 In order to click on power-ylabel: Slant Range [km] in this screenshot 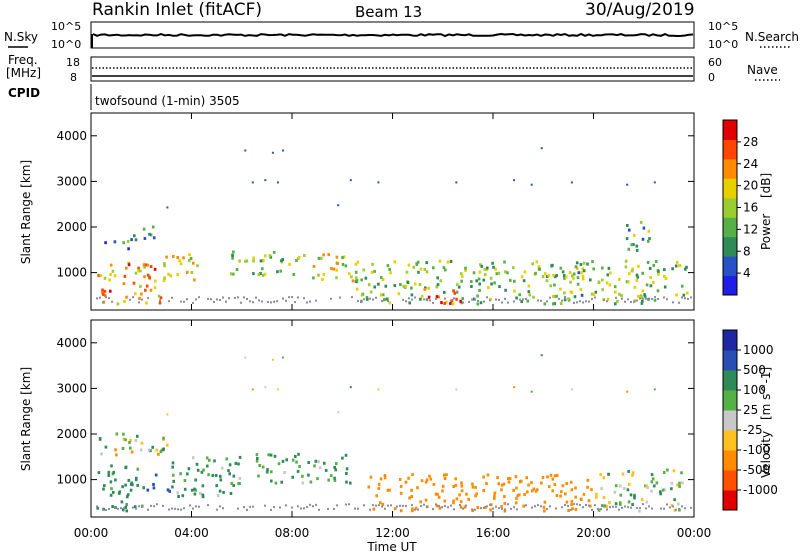, I will do `click(26, 212)`.